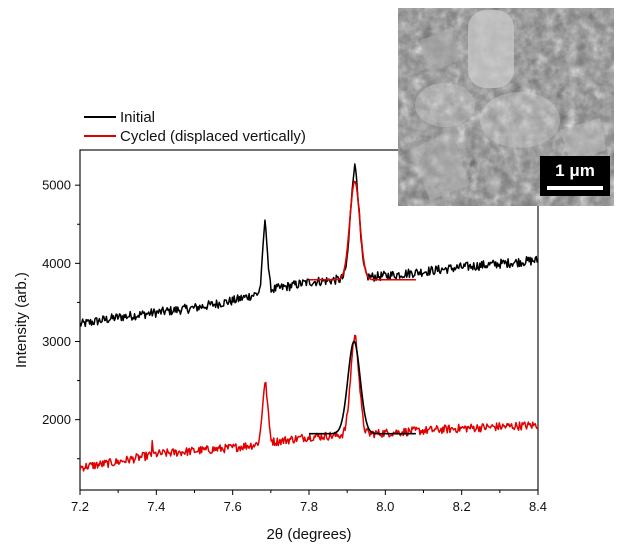  What do you see at coordinates (575, 188) in the screenshot?
I see `scale-bar` at bounding box center [575, 188].